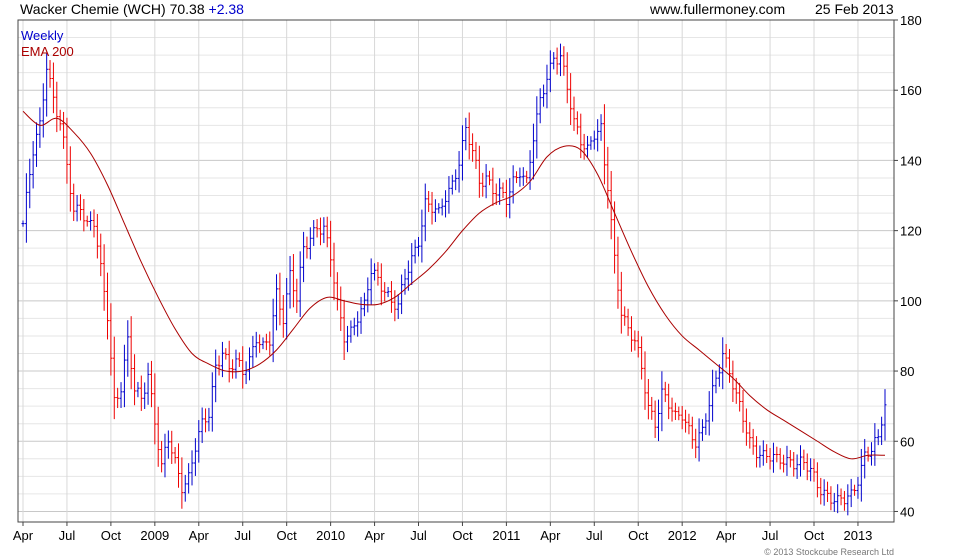 Image resolution: width=980 pixels, height=560 pixels. I want to click on x-tick-label: Jul, so click(67, 535).